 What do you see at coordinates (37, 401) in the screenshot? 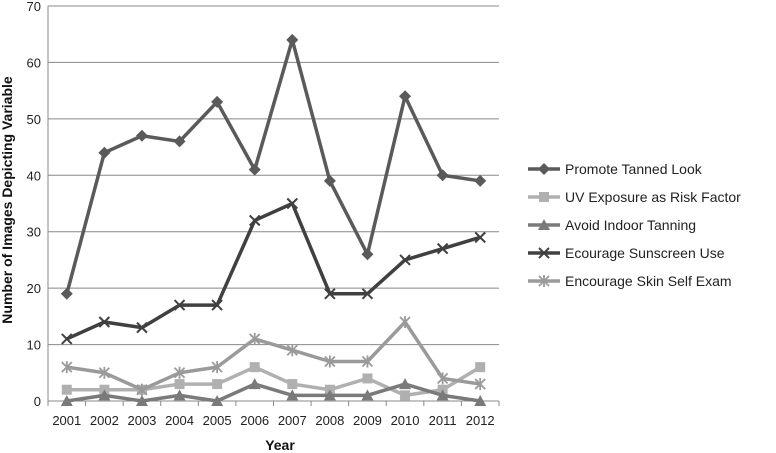
I see `y-tick-label: 0` at bounding box center [37, 401].